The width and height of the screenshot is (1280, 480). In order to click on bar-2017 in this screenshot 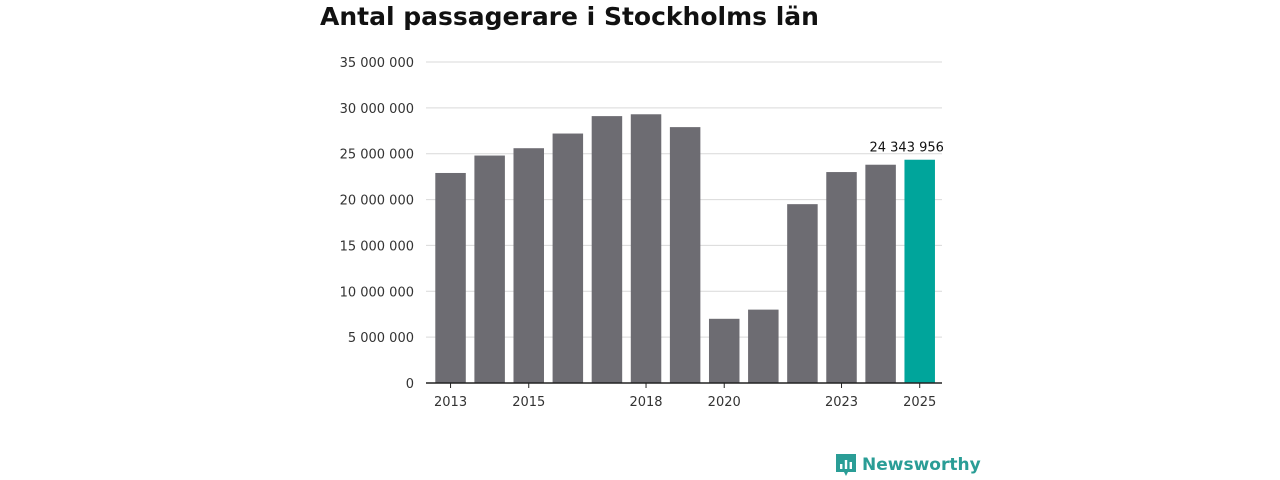, I will do `click(607, 250)`.